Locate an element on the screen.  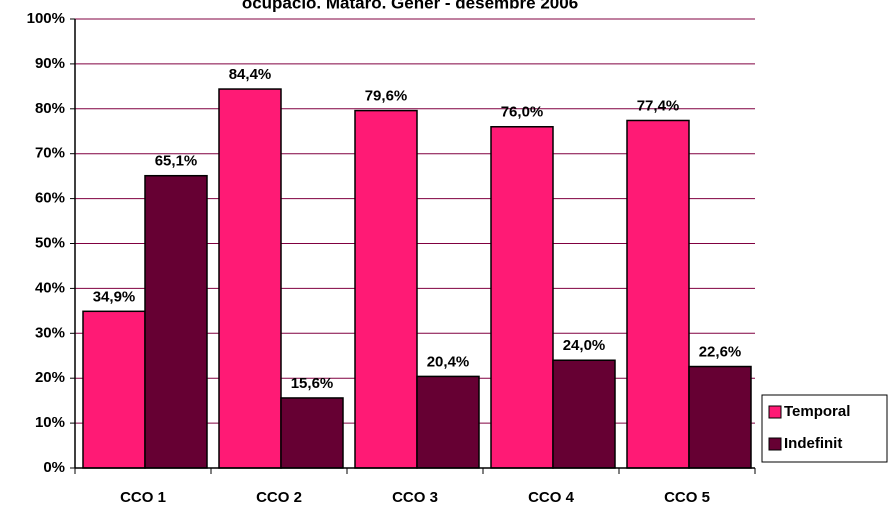
data-label: 15,6% is located at coordinates (312, 383).